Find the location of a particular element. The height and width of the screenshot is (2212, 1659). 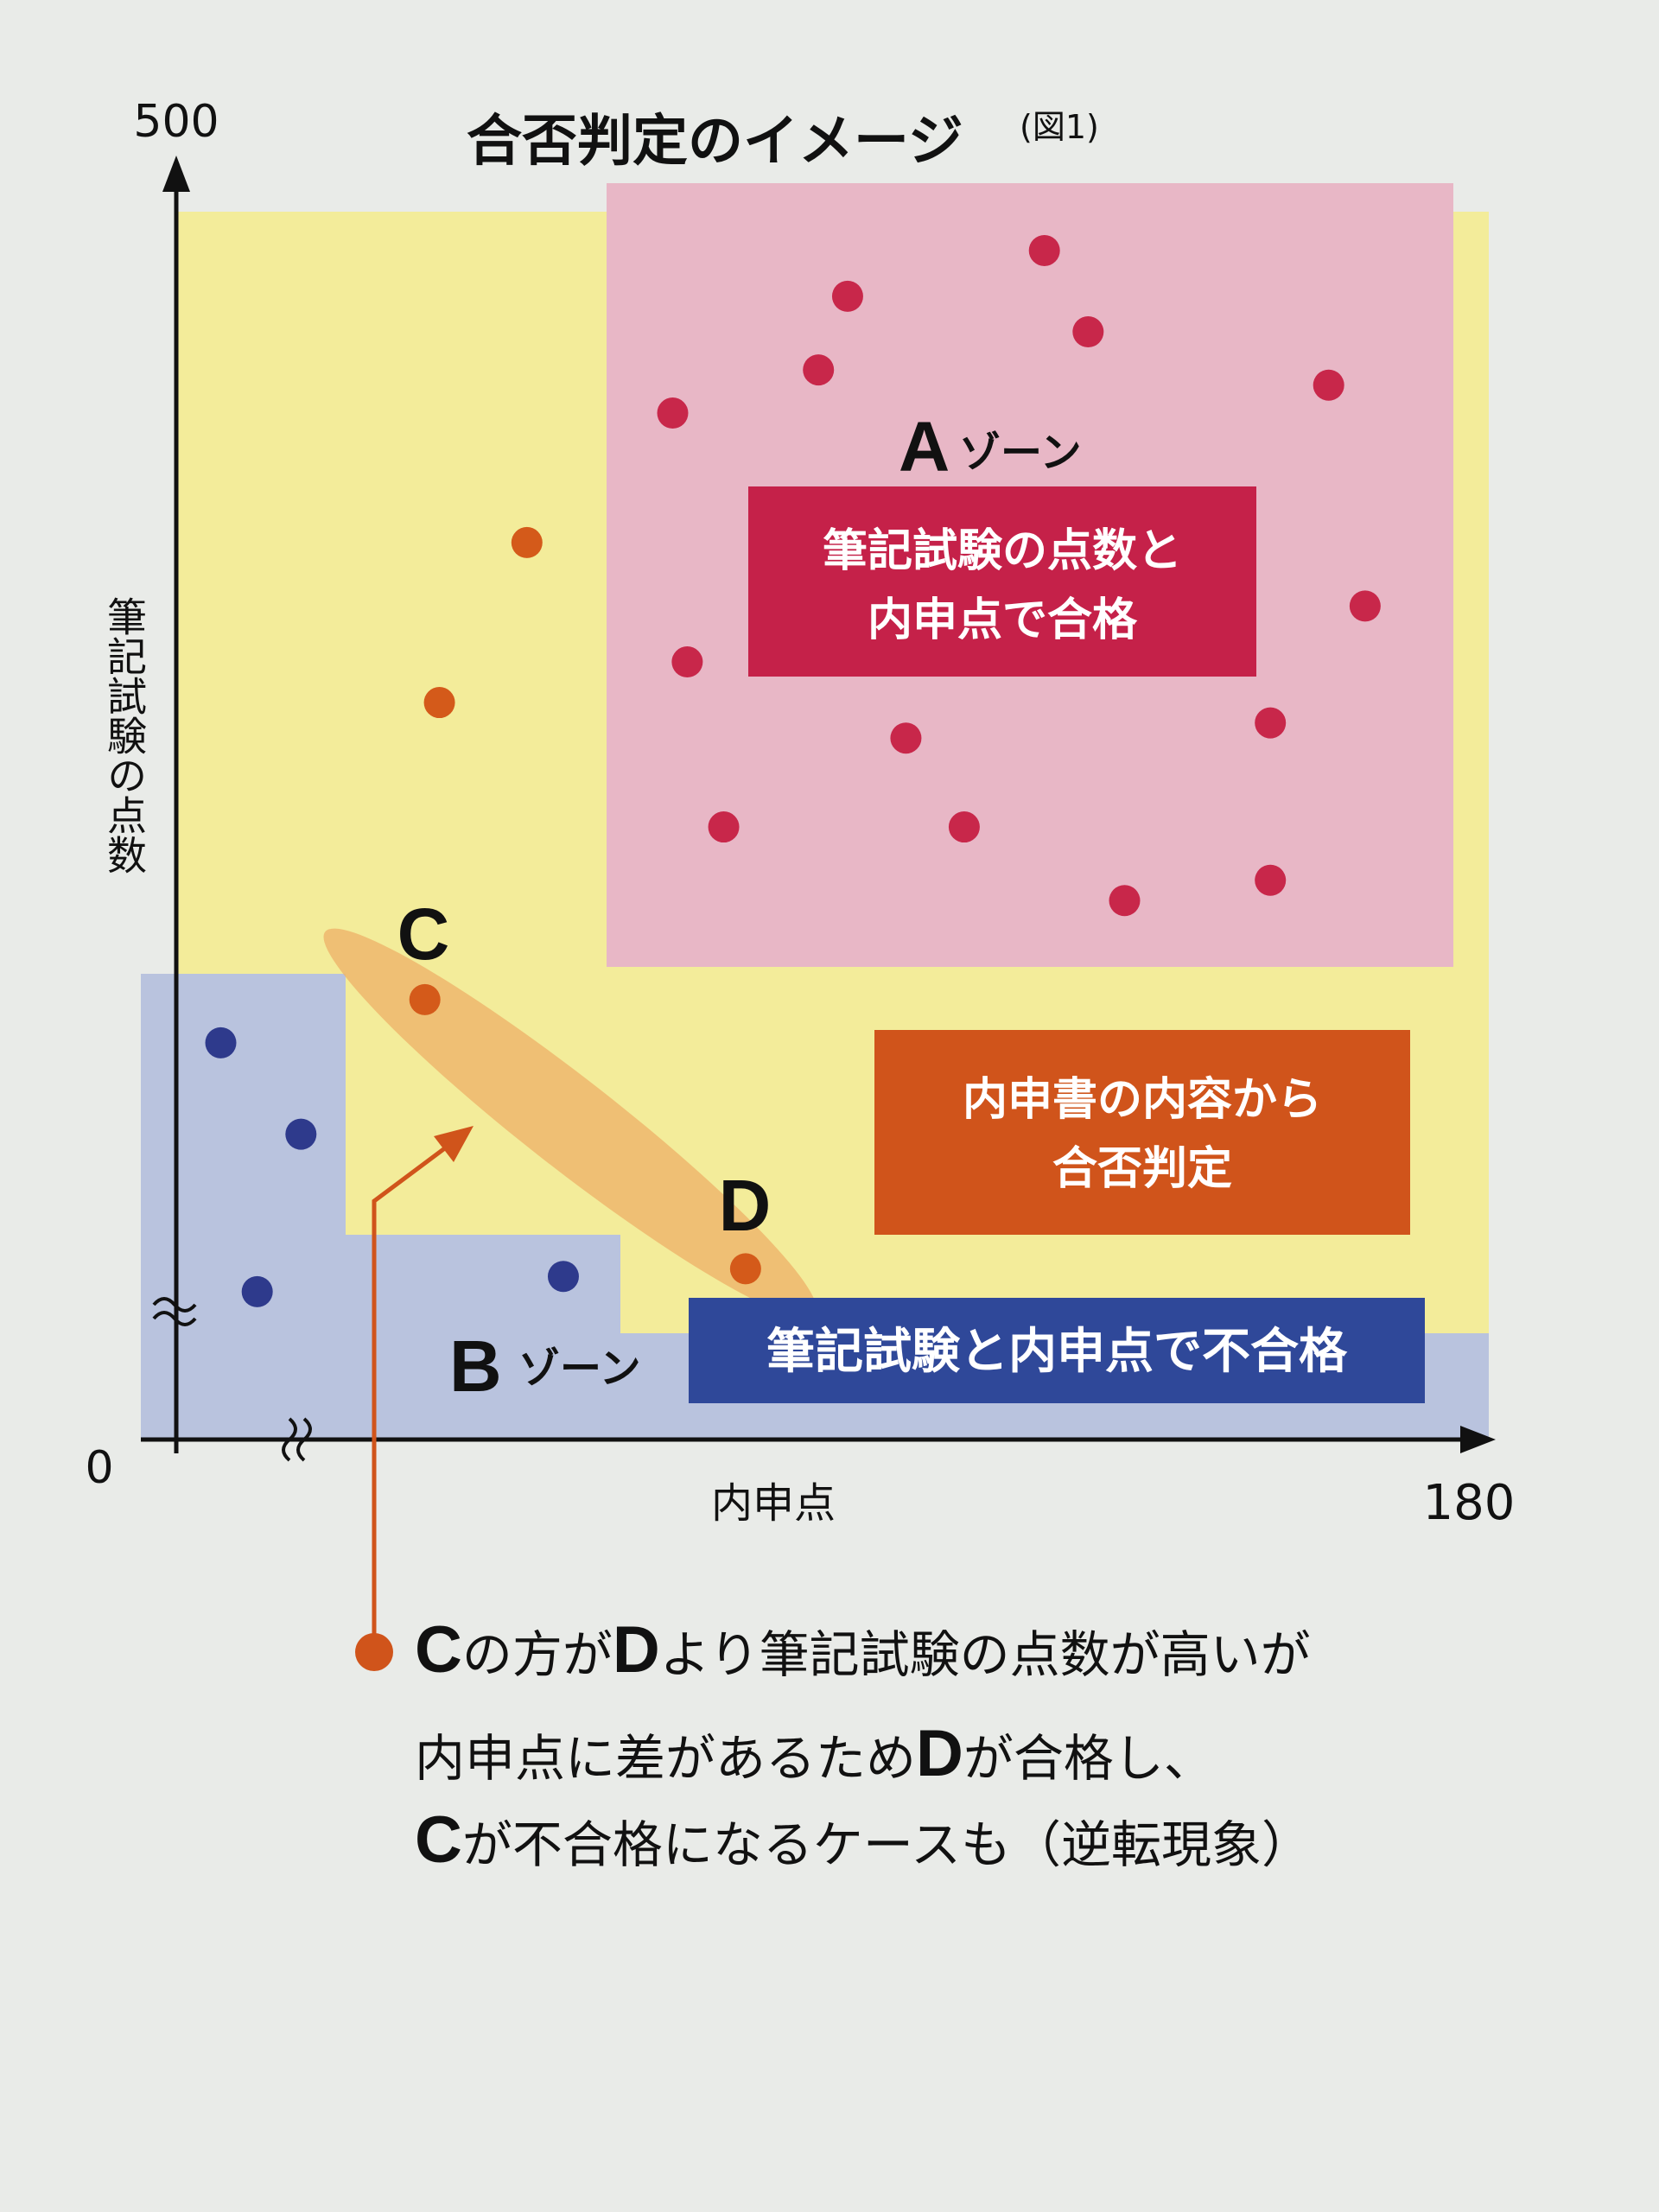

x-axis-arrow-icon is located at coordinates (1478, 1439).